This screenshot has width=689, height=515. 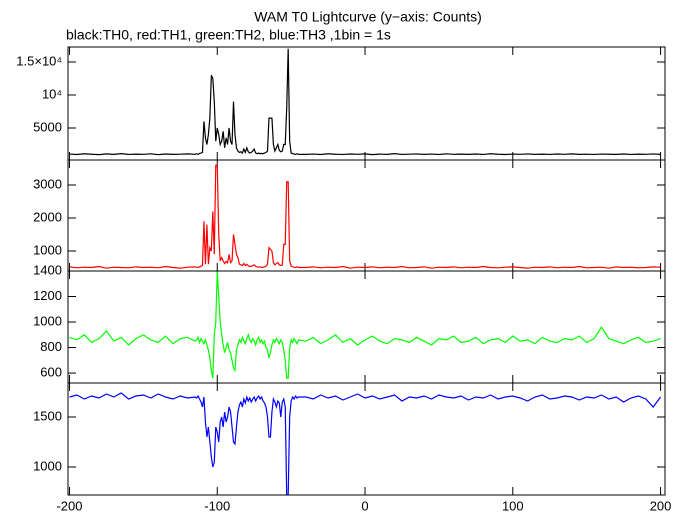 What do you see at coordinates (661, 505) in the screenshot?
I see `x-tick-label: 200` at bounding box center [661, 505].